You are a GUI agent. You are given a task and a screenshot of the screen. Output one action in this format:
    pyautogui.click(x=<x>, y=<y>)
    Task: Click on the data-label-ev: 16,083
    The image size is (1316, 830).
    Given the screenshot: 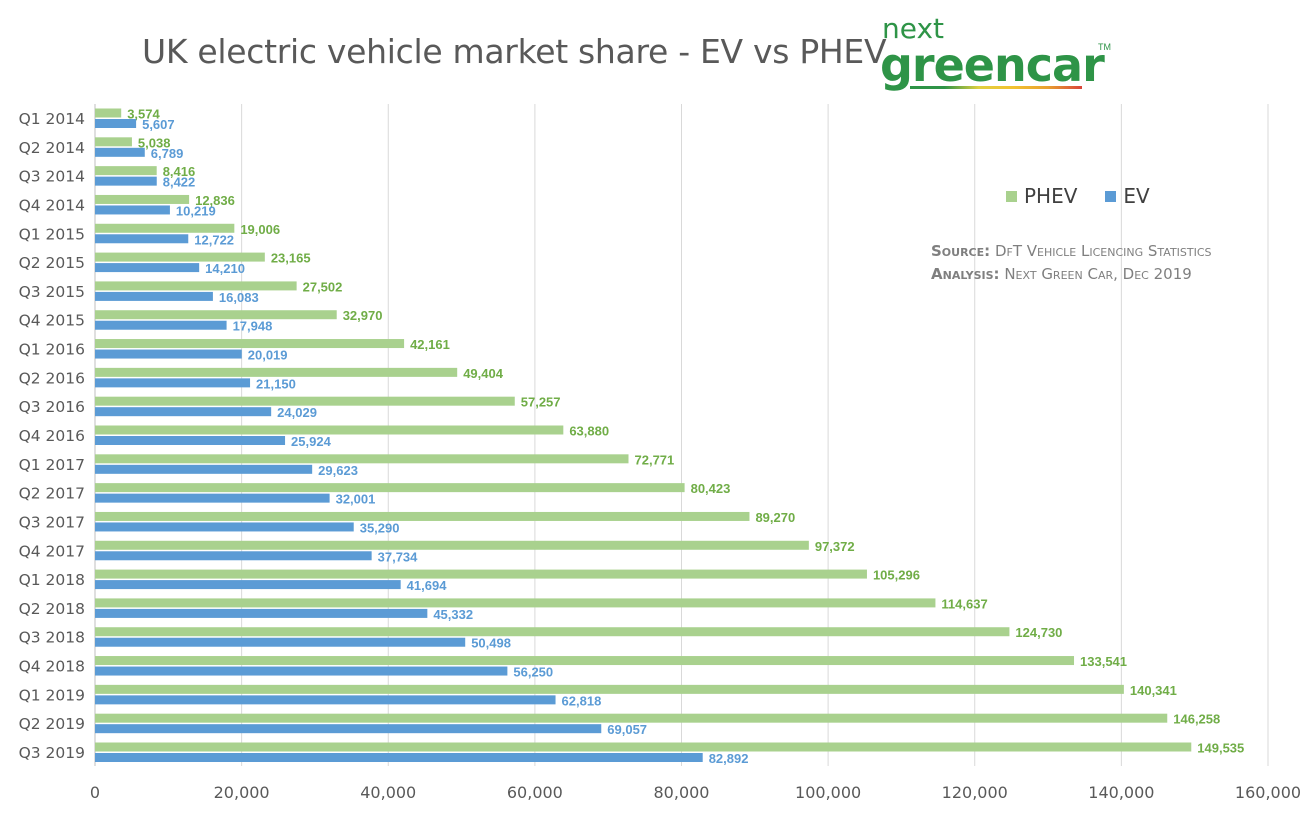 What is the action you would take?
    pyautogui.click(x=239, y=297)
    